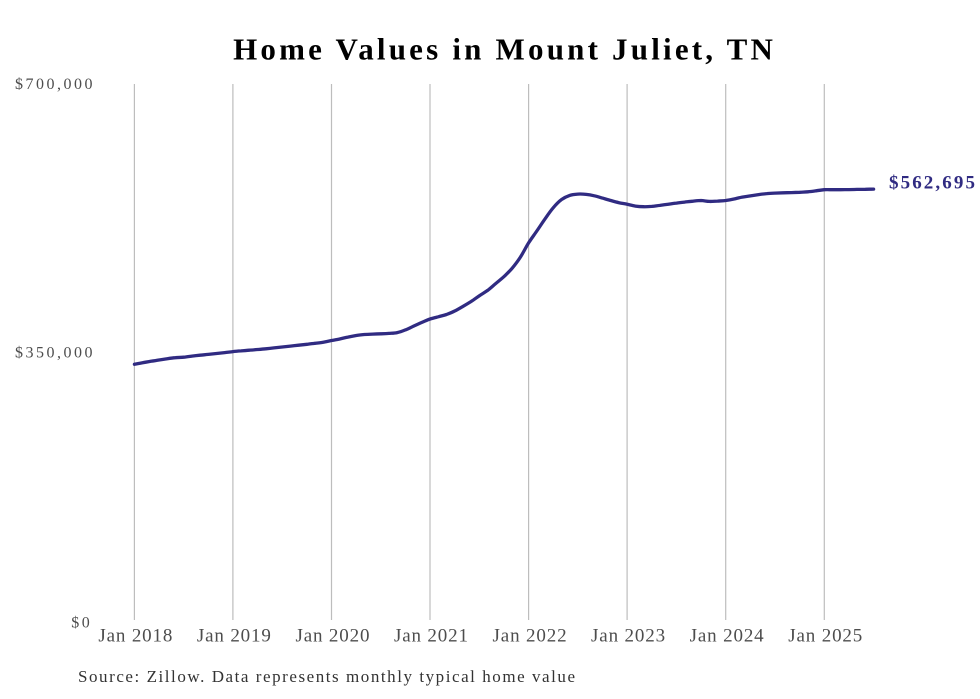 This screenshot has width=980, height=699. I want to click on svg-text: Jan 2020, so click(332, 635).